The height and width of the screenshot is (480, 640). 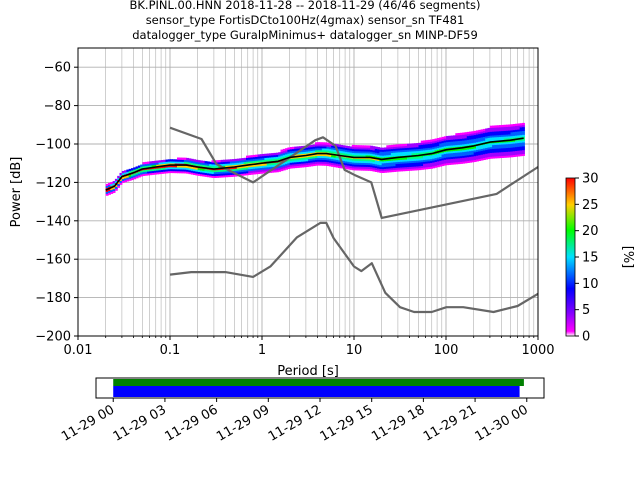 I want to click on x-tick-label: 100, so click(x=446, y=350).